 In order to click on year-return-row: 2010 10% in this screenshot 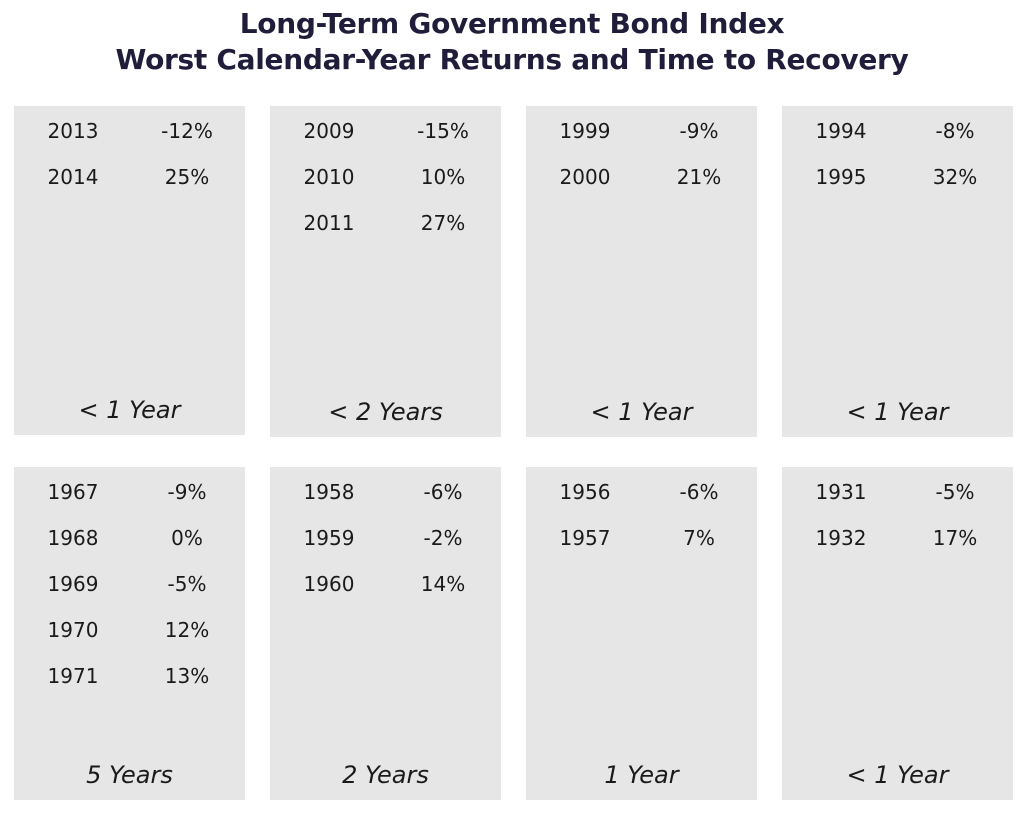, I will do `click(385, 177)`.